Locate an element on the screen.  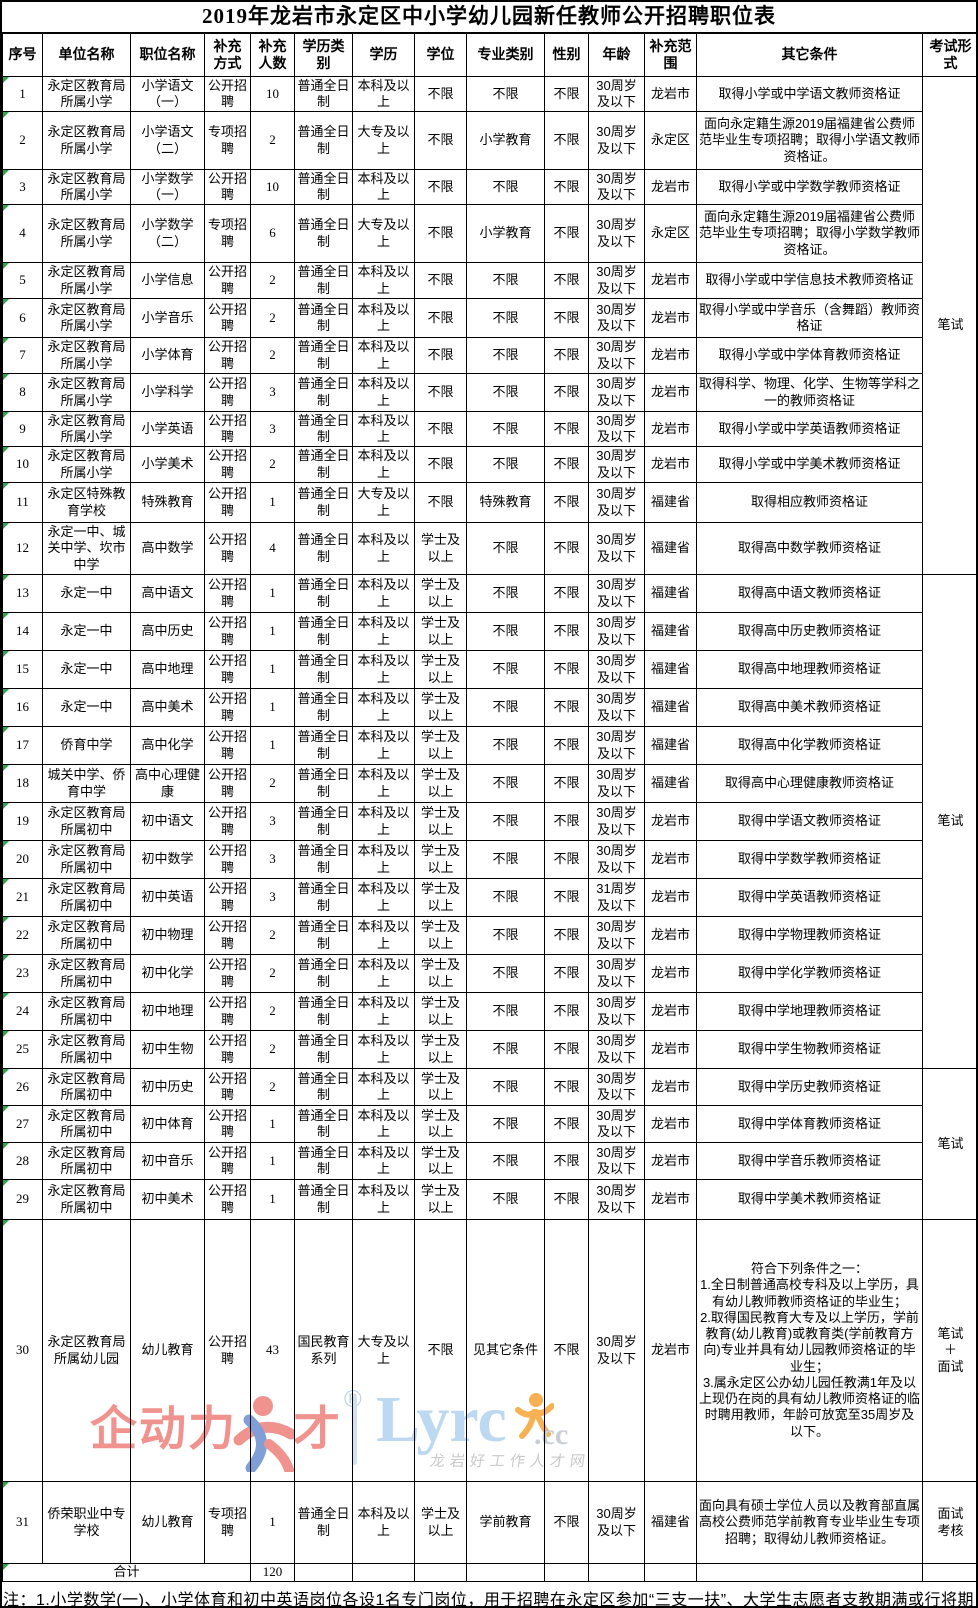
cell-position: 初中化学 is located at coordinates (167, 973).